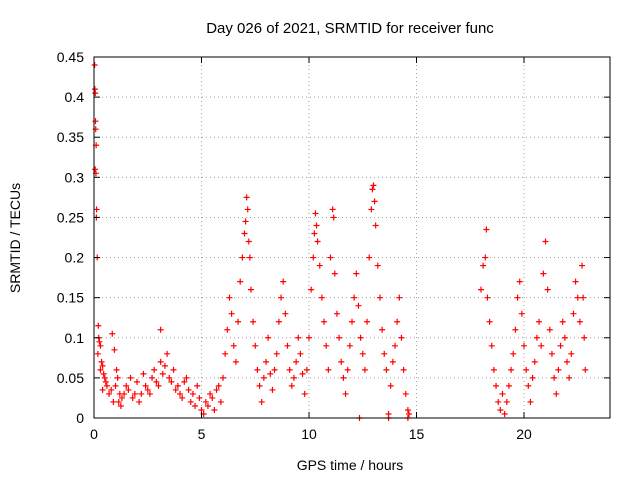 The width and height of the screenshot is (640, 480). What do you see at coordinates (417, 434) in the screenshot?
I see `x-tick-label: 15` at bounding box center [417, 434].